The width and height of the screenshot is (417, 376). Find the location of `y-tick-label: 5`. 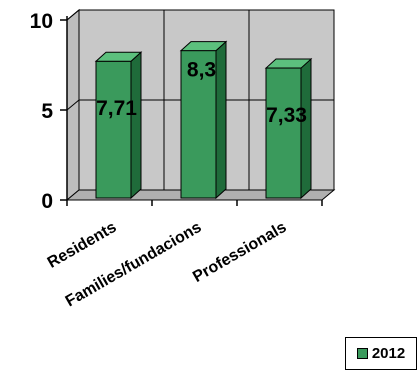

y-tick-label: 5 is located at coordinates (47, 111).